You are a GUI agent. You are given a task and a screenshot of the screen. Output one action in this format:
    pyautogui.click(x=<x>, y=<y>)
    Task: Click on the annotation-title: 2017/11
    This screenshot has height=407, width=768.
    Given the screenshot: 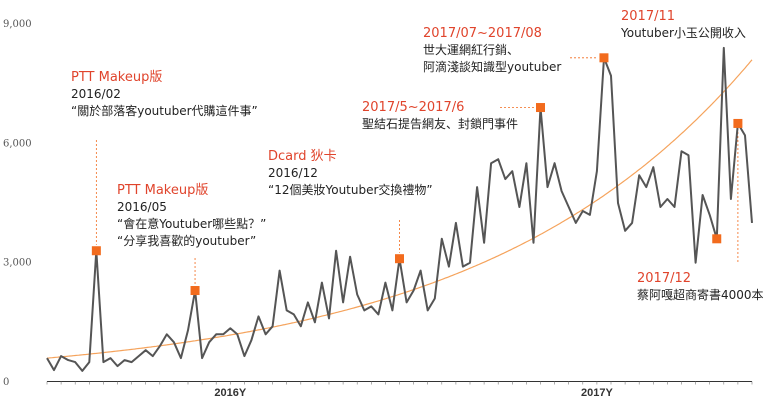 What is the action you would take?
    pyautogui.click(x=648, y=16)
    